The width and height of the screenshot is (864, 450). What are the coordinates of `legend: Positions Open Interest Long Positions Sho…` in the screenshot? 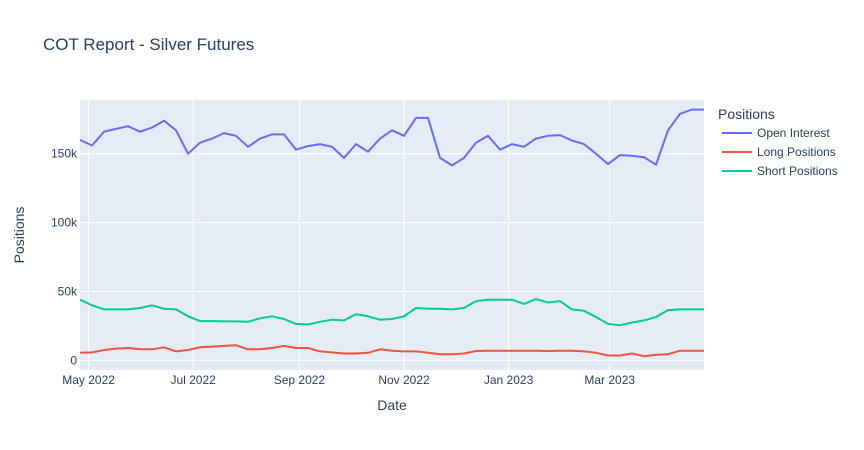 It's located at (778, 142).